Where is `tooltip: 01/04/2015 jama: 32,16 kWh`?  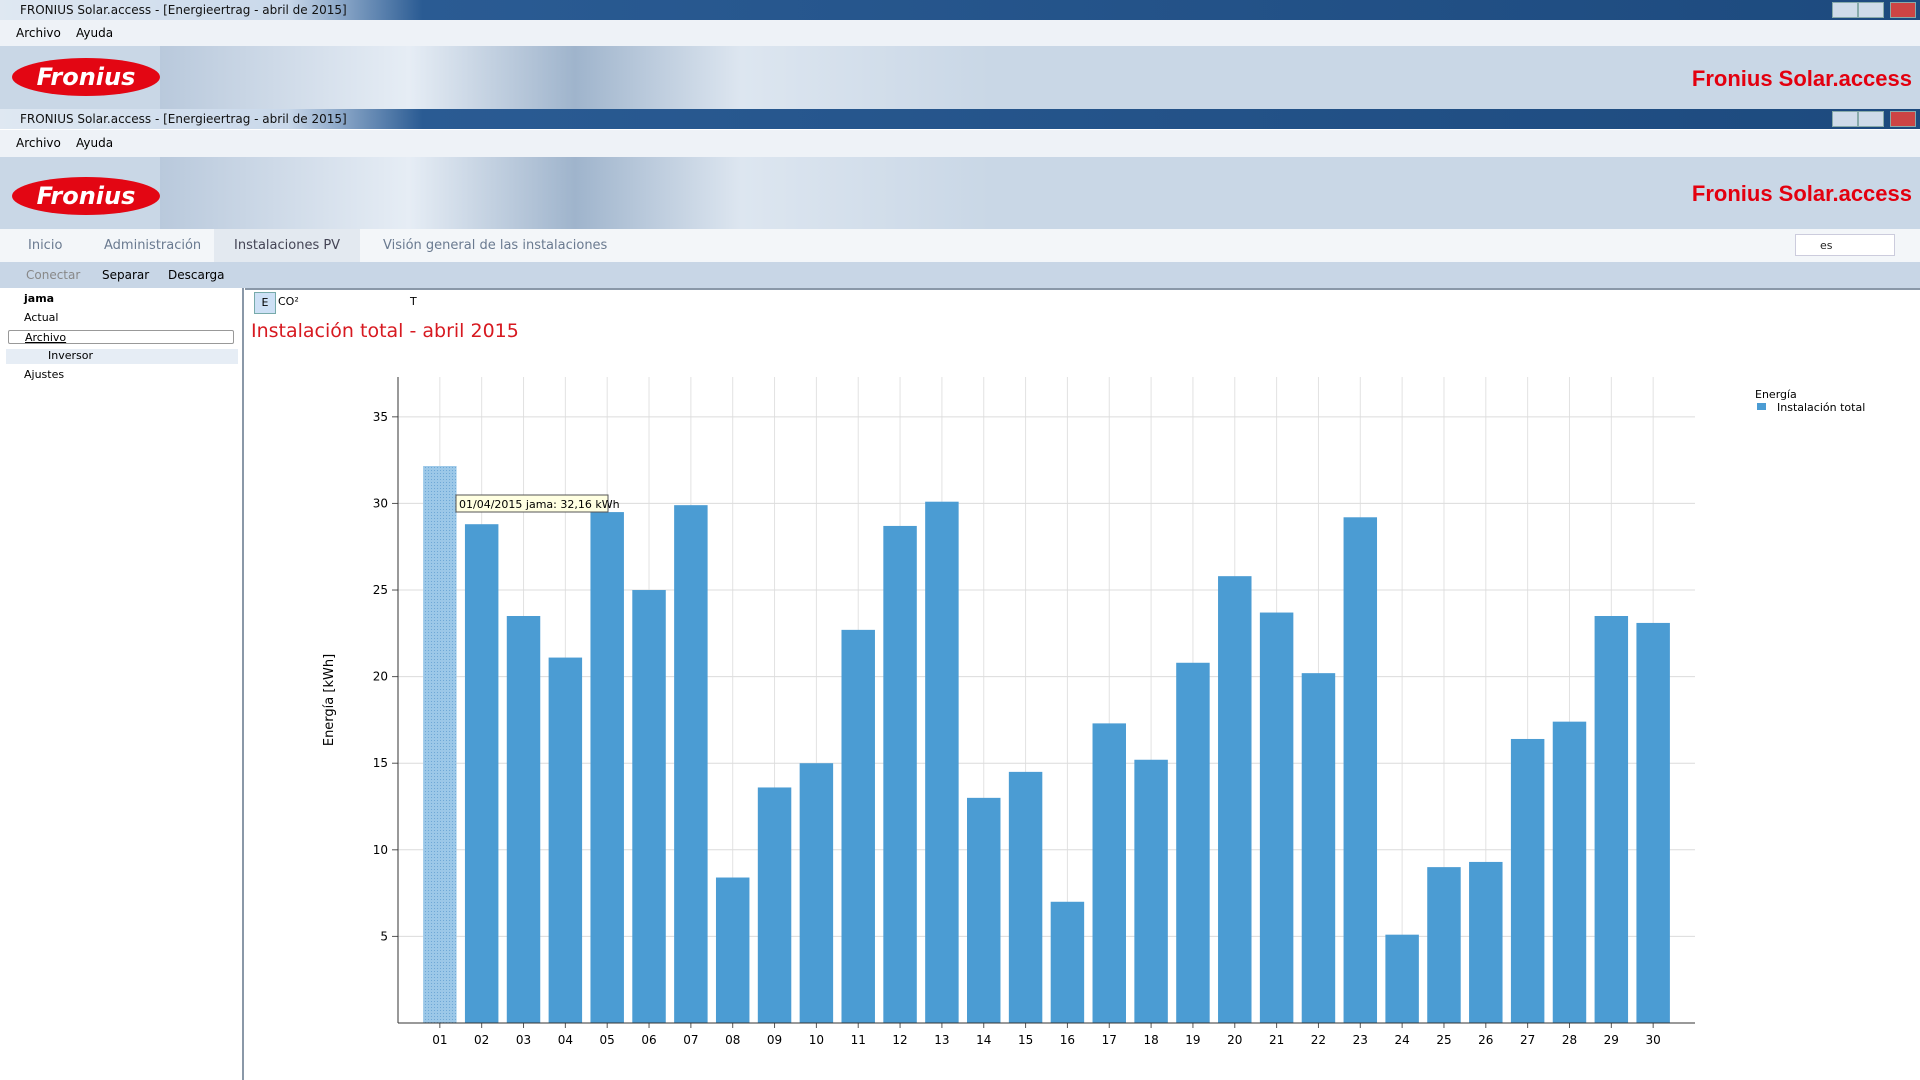
tooltip: 01/04/2015 jama: 32,16 kWh is located at coordinates (539, 504).